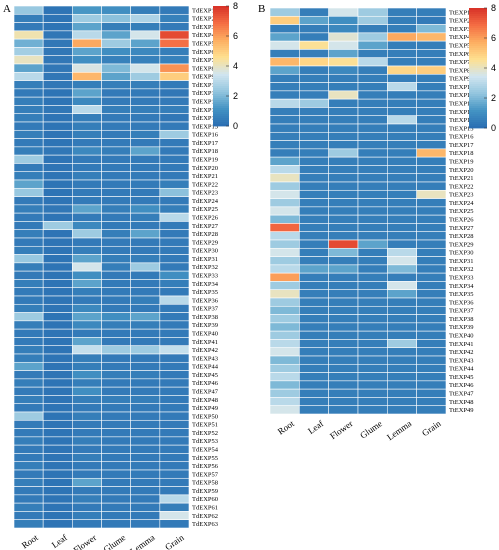 The height and width of the screenshot is (550, 499). Describe the element at coordinates (461, 269) in the screenshot. I see `row-label: TtEXP32` at that location.